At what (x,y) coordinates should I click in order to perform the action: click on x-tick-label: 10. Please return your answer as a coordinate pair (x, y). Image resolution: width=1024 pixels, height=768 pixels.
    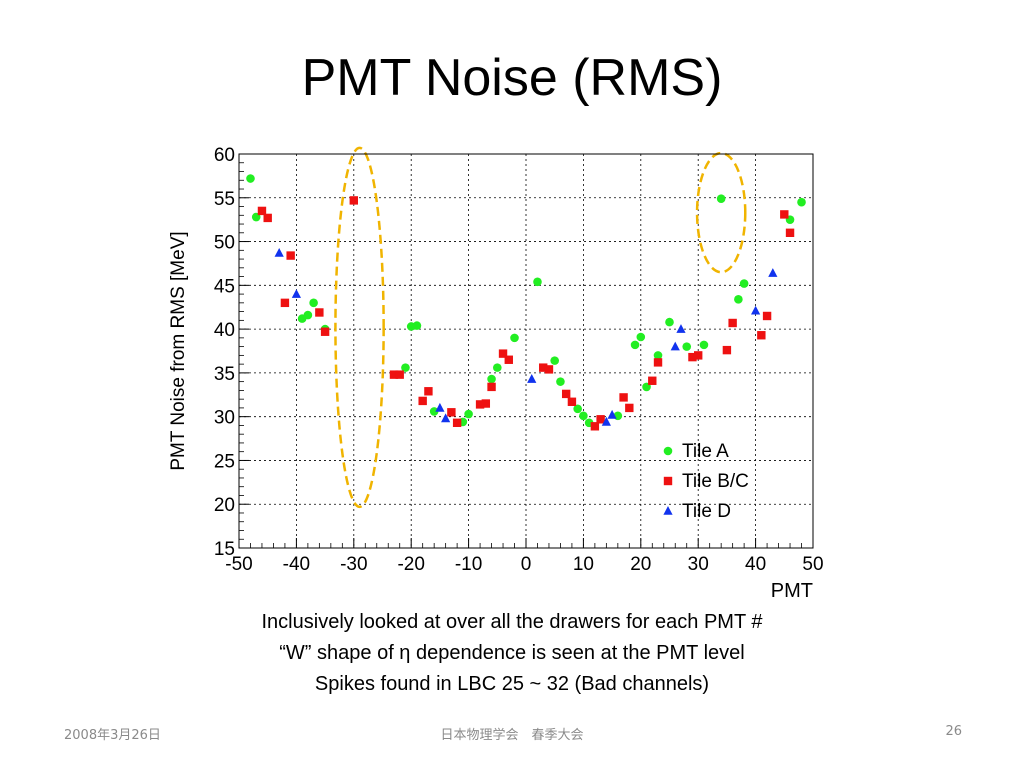
    Looking at the image, I should click on (583, 564).